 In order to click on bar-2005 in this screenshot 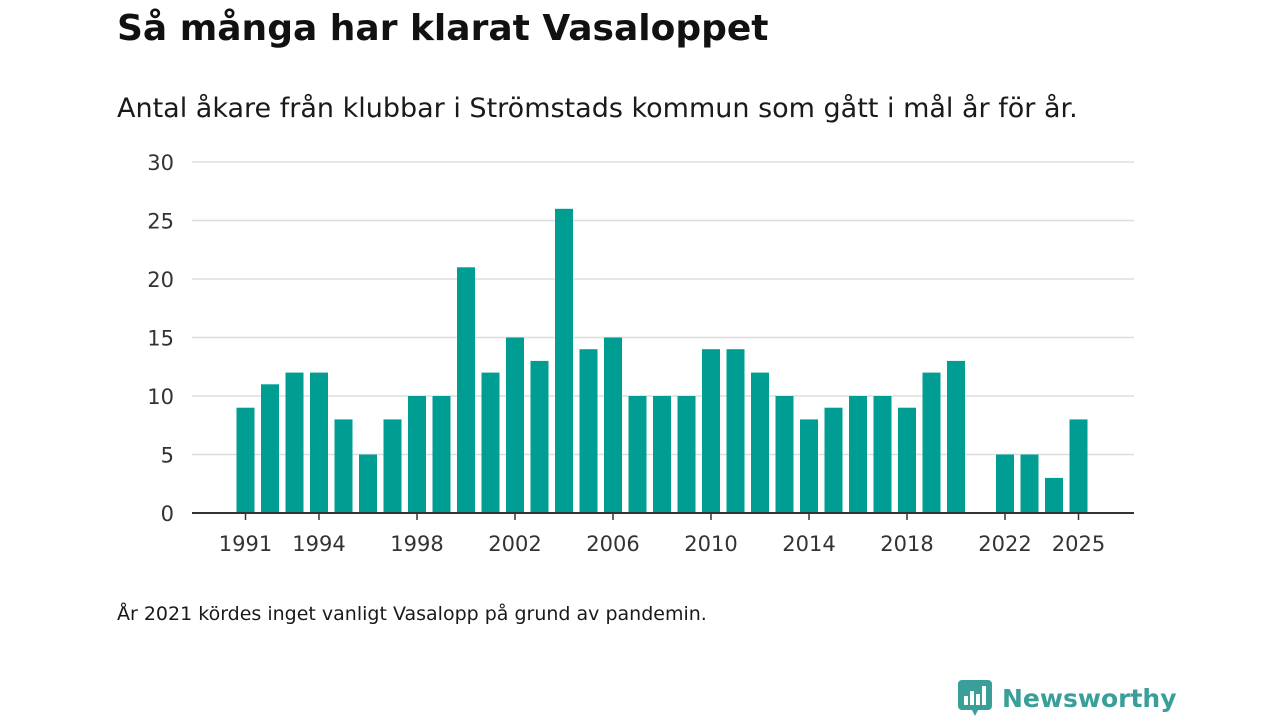, I will do `click(588, 431)`.